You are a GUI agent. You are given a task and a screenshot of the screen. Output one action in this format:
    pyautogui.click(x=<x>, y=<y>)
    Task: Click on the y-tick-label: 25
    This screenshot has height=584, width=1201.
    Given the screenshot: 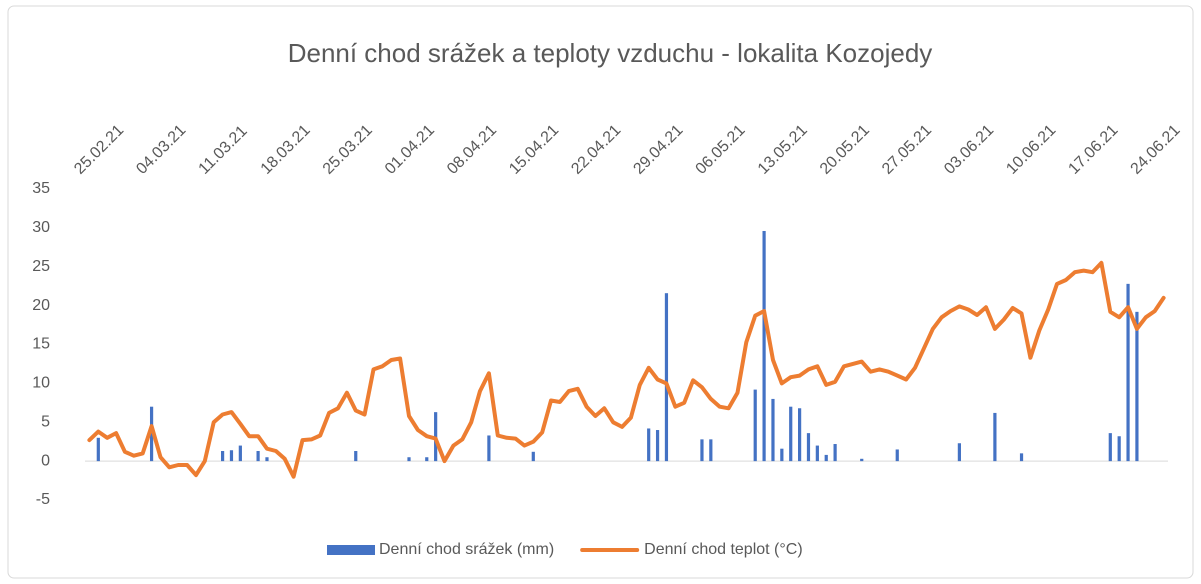 What is the action you would take?
    pyautogui.click(x=41, y=266)
    